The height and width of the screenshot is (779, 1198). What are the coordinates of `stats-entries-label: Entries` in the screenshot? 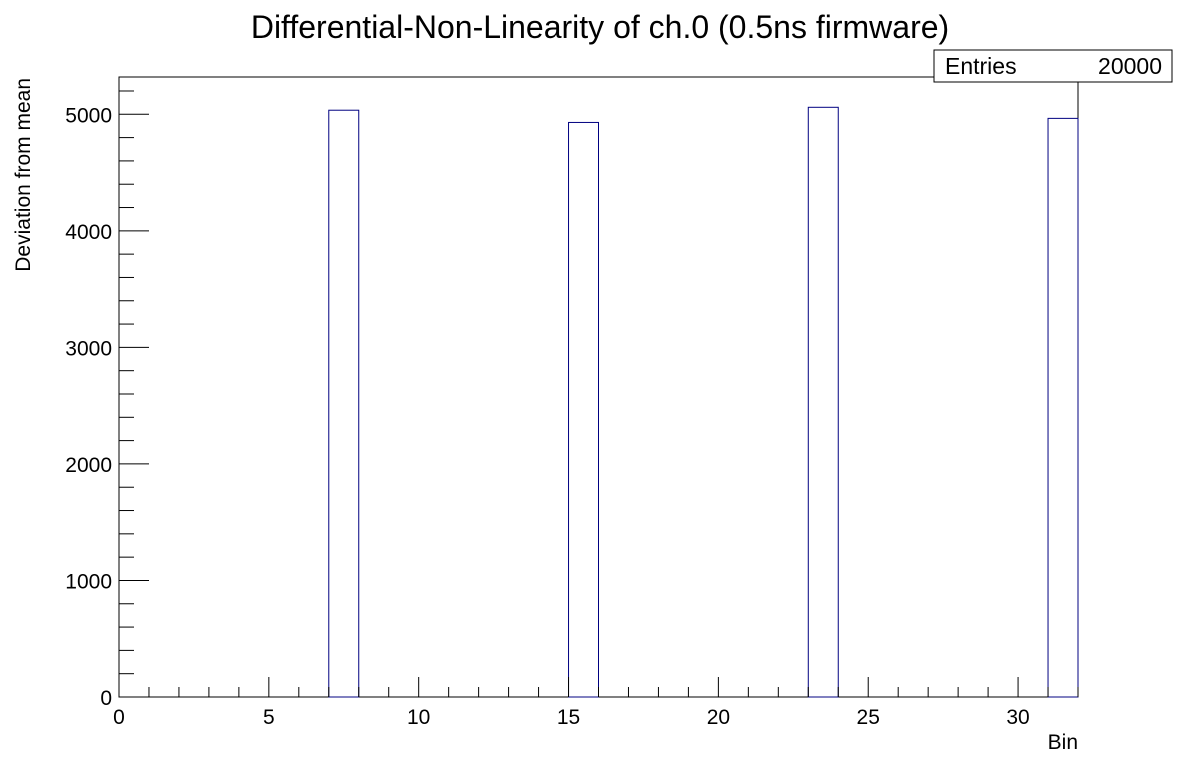 It's located at (981, 66).